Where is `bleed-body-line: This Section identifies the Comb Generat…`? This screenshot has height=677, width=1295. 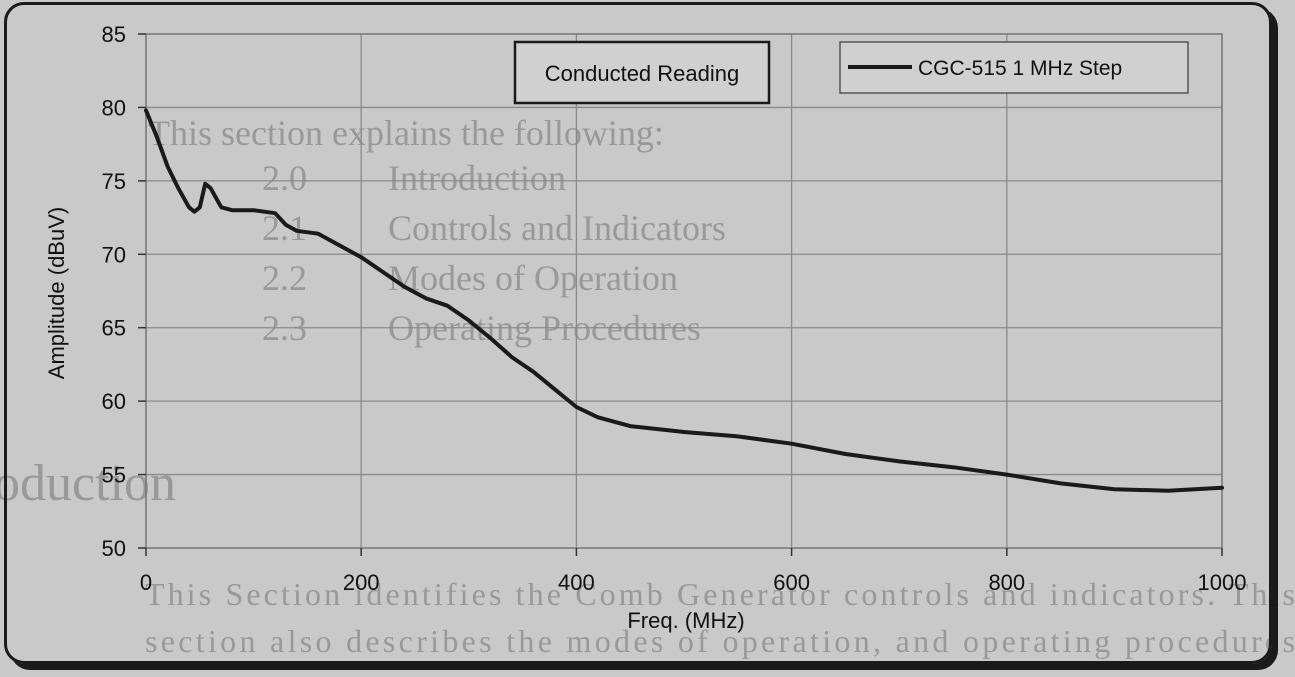 bleed-body-line: This Section identifies the Comb Generat… is located at coordinates (720, 594).